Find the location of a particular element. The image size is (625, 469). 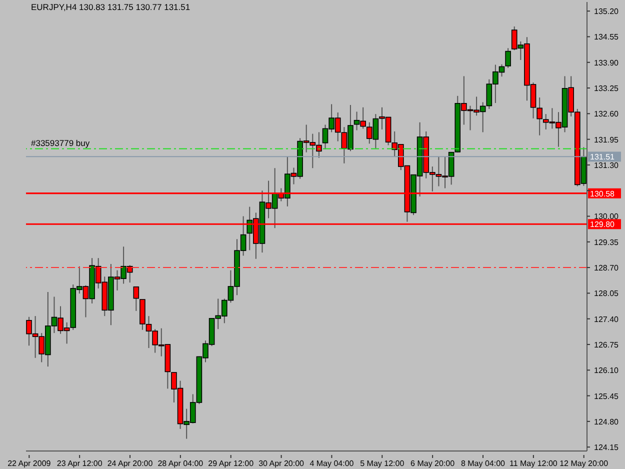

x-tick-label: 28 Apr 04:00 is located at coordinates (181, 463).